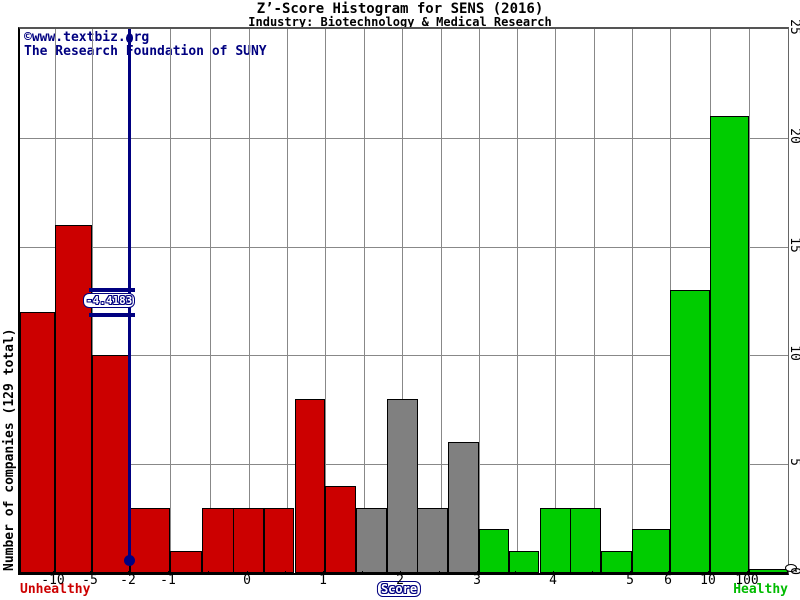 Image resolution: width=800 pixels, height=600 pixels. Describe the element at coordinates (400, 580) in the screenshot. I see `x-tick-label: 2` at that location.